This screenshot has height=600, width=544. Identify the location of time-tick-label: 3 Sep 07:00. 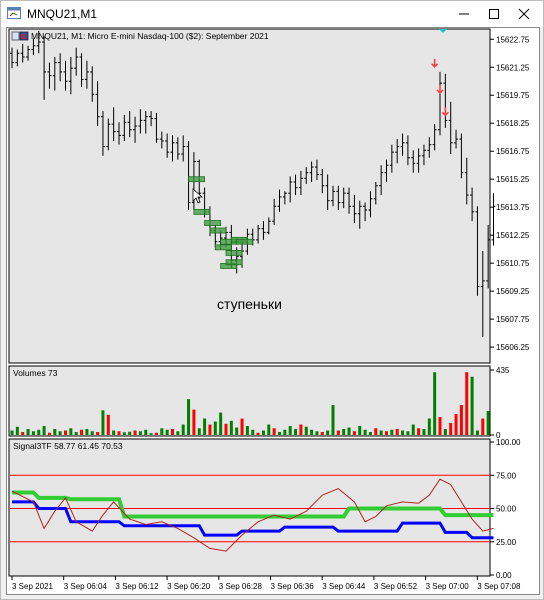
(448, 586).